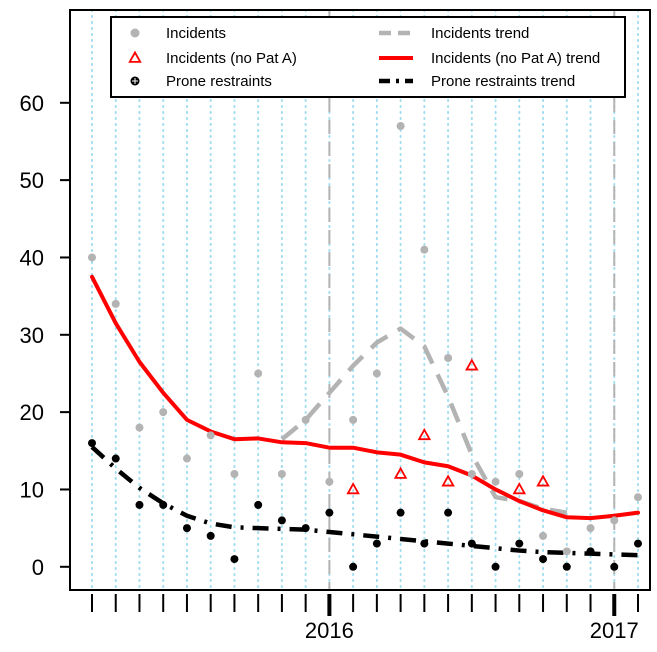 This screenshot has height=652, width=657. What do you see at coordinates (364, 501) in the screenshot?
I see `trend-line` at bounding box center [364, 501].